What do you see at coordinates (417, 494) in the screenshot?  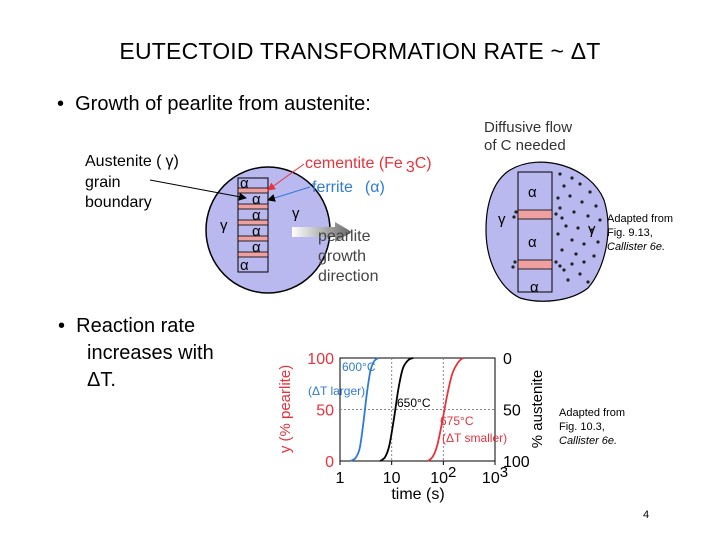 I see `x-axis-label: time (s)` at bounding box center [417, 494].